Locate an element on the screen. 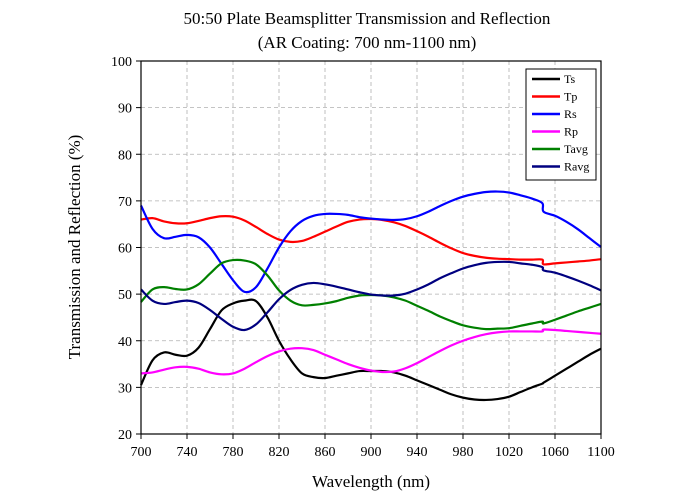  legend-label-rs: Rs is located at coordinates (570, 114).